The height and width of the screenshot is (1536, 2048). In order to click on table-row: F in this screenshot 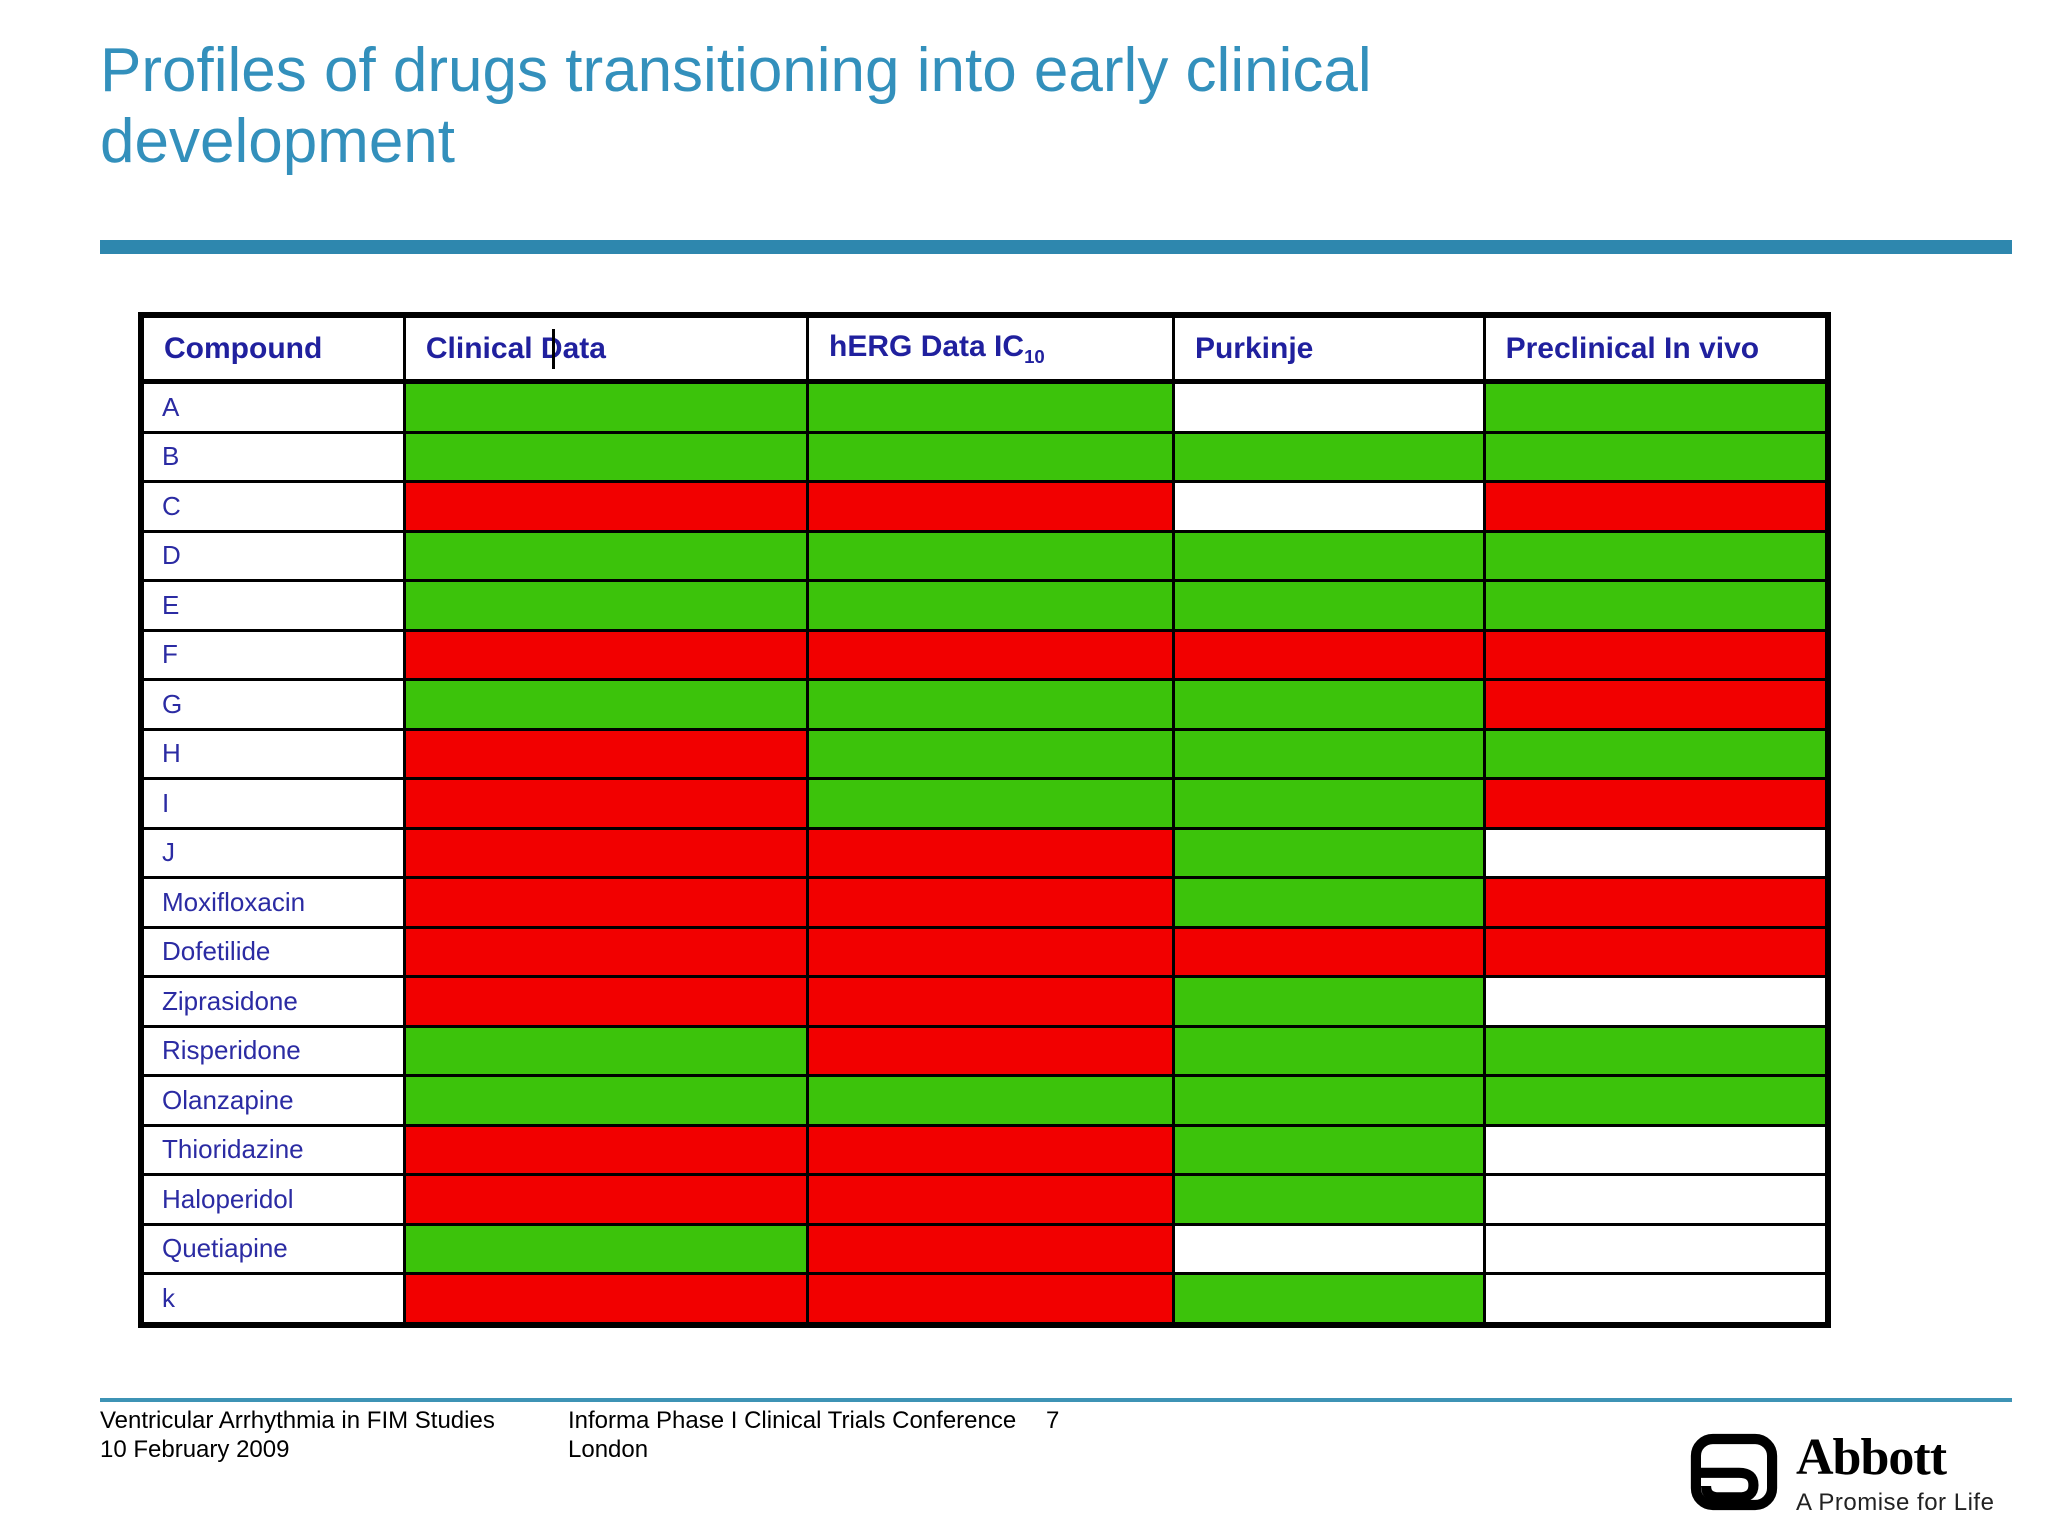, I will do `click(984, 654)`.